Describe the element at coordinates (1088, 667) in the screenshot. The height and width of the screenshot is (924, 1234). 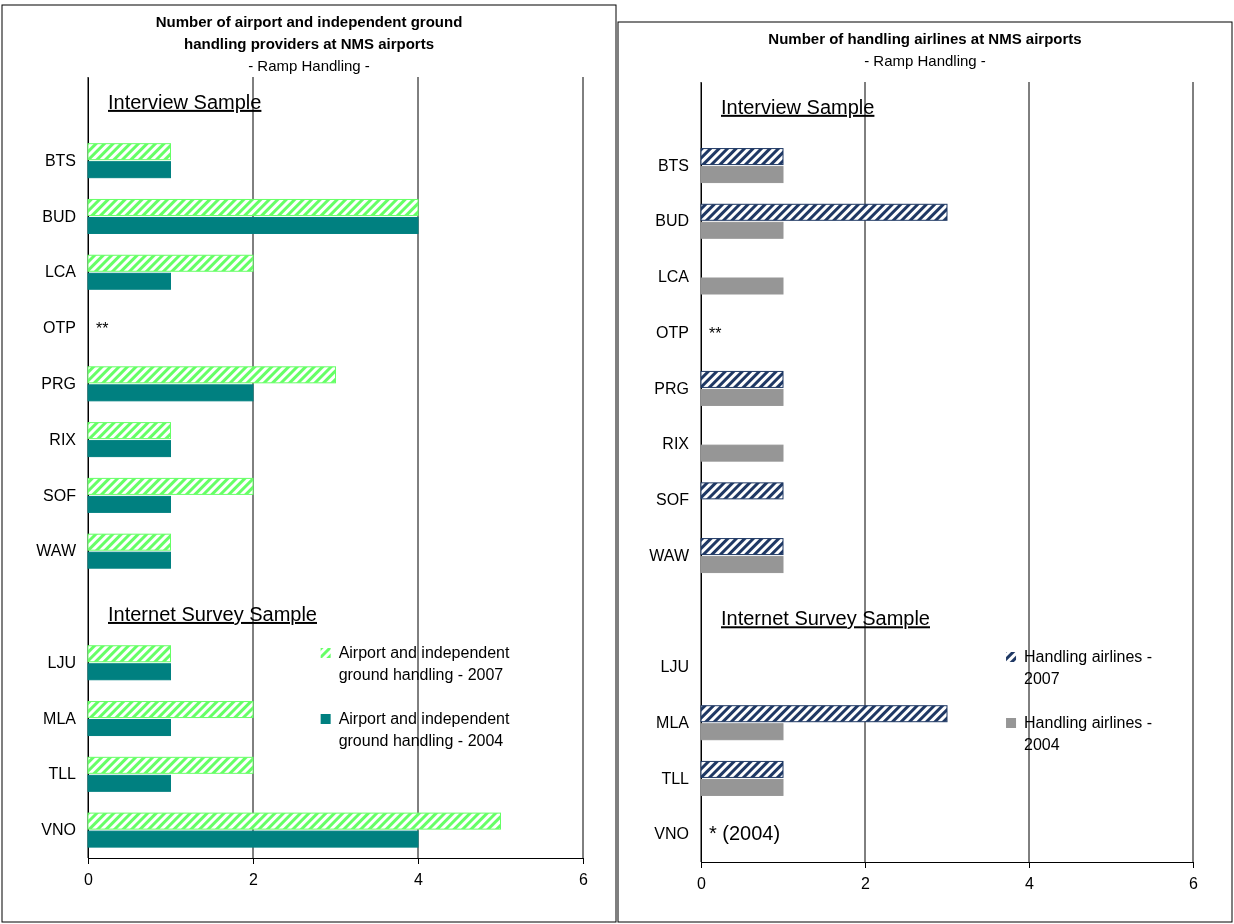
I see `legend-label: Handling airlines - 2007` at that location.